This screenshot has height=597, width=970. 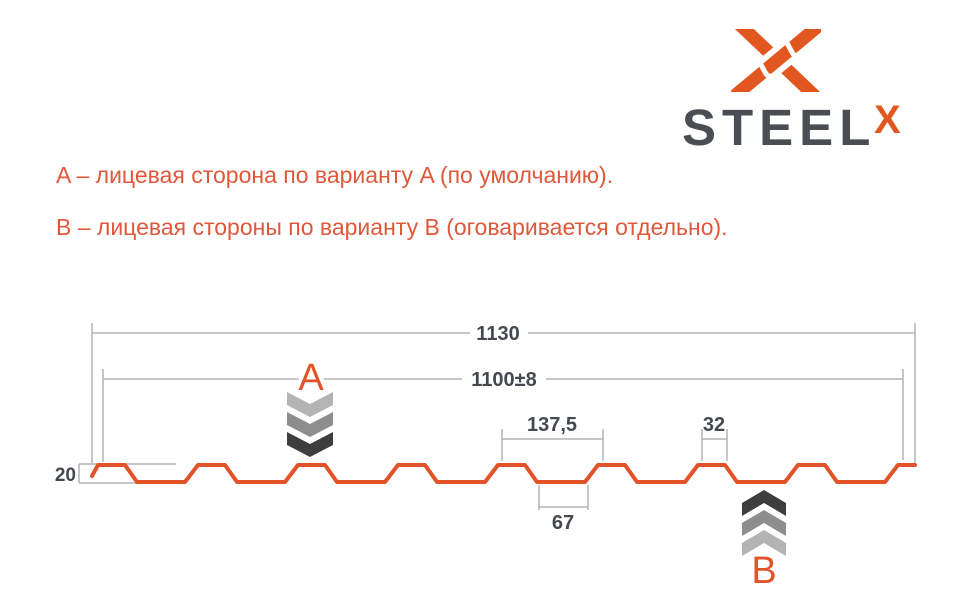 I want to click on chevron-up-icon, so click(x=764, y=523).